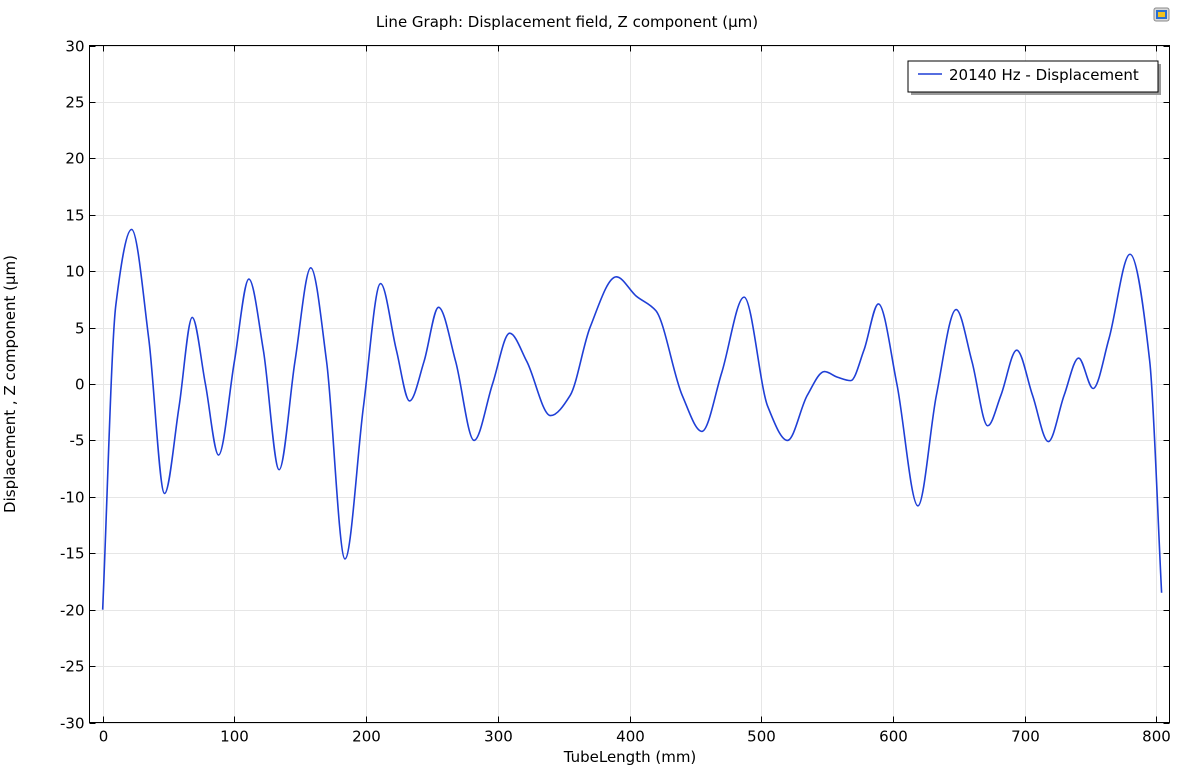  I want to click on y-tick-label: -15, so click(72, 554).